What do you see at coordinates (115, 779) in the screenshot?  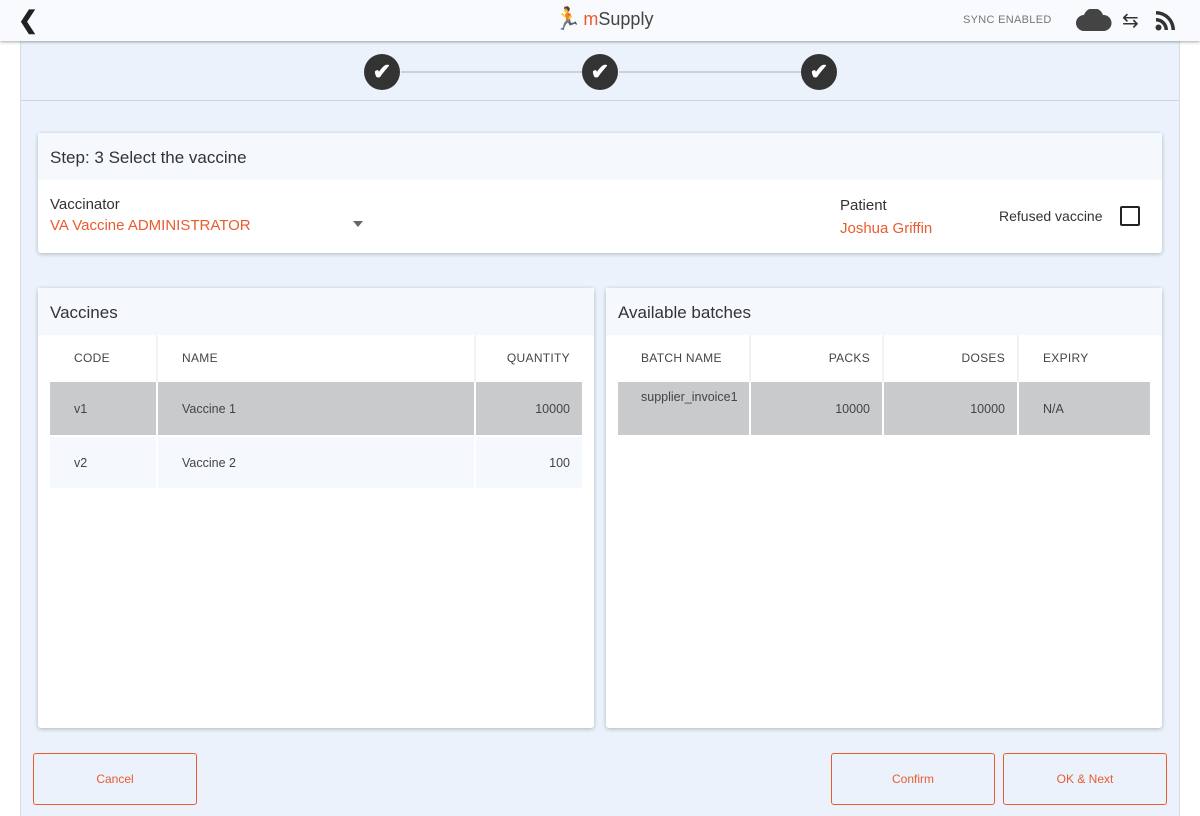 I see `cancel-button: Cancel` at bounding box center [115, 779].